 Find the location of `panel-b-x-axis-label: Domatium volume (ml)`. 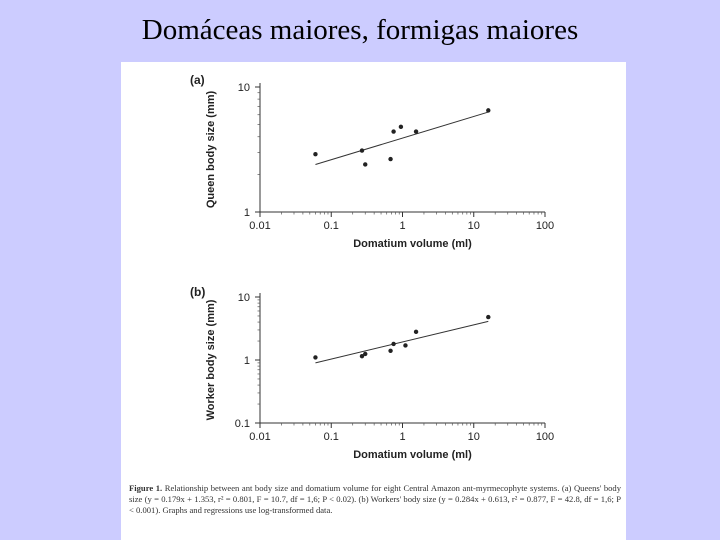

panel-b-x-axis-label: Domatium volume (ml) is located at coordinates (412, 455).